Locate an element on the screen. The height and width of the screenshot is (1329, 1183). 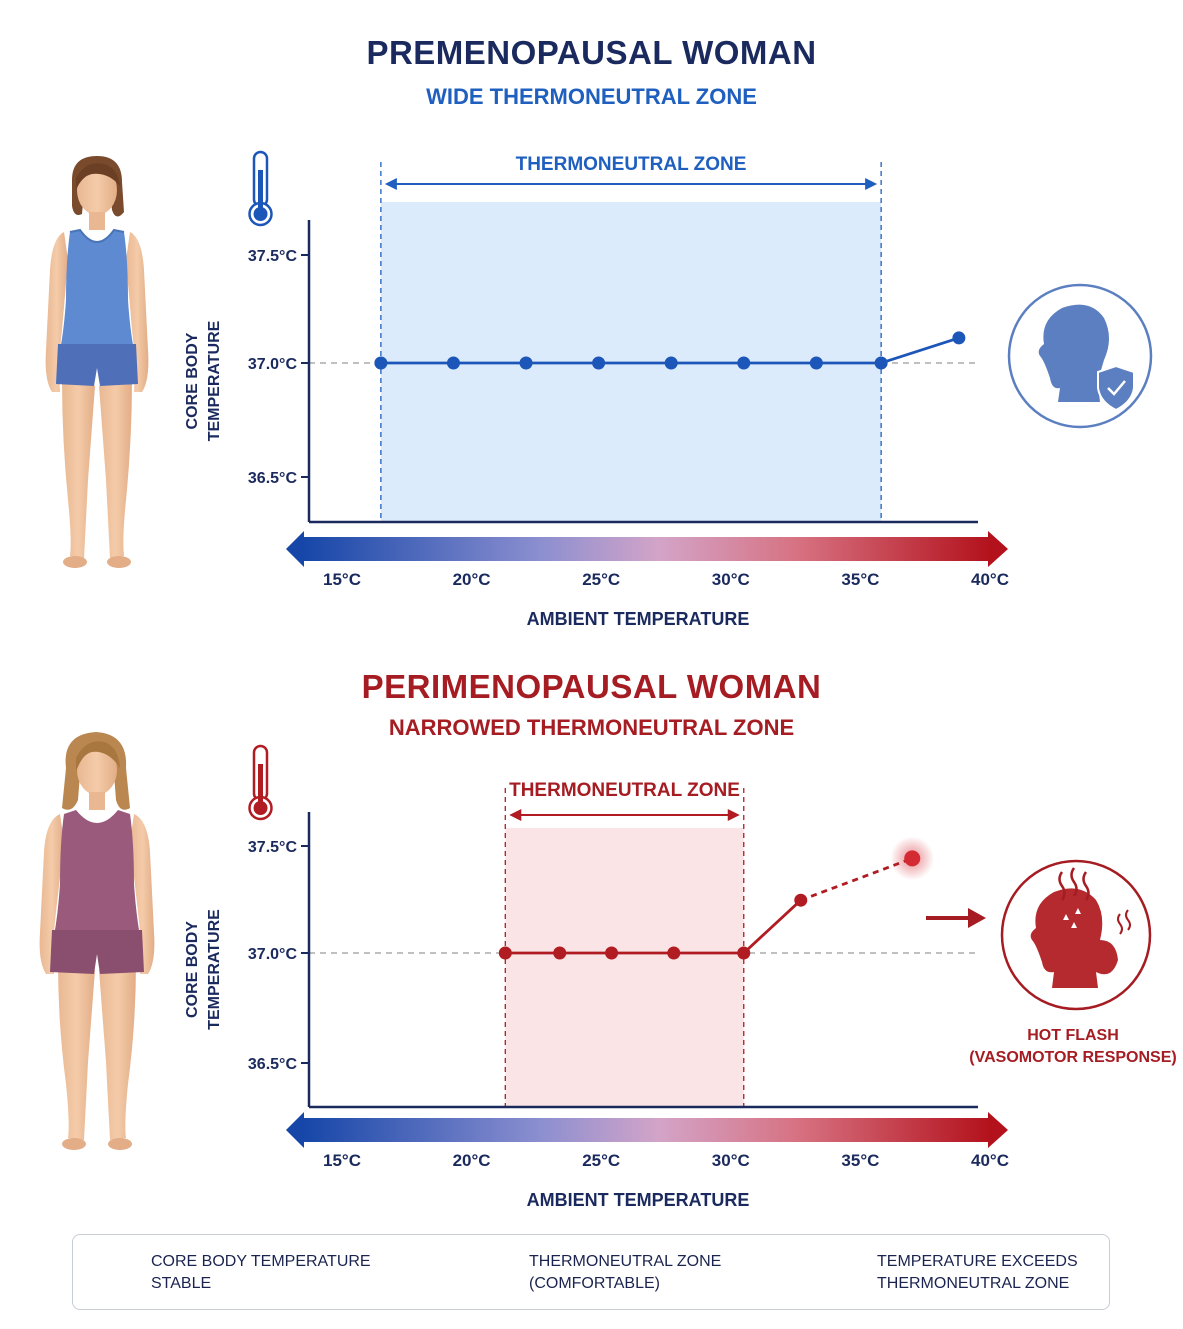
legend-stable-text: CORE BODY TEMPERATURE STABLE is located at coordinates (261, 1273).